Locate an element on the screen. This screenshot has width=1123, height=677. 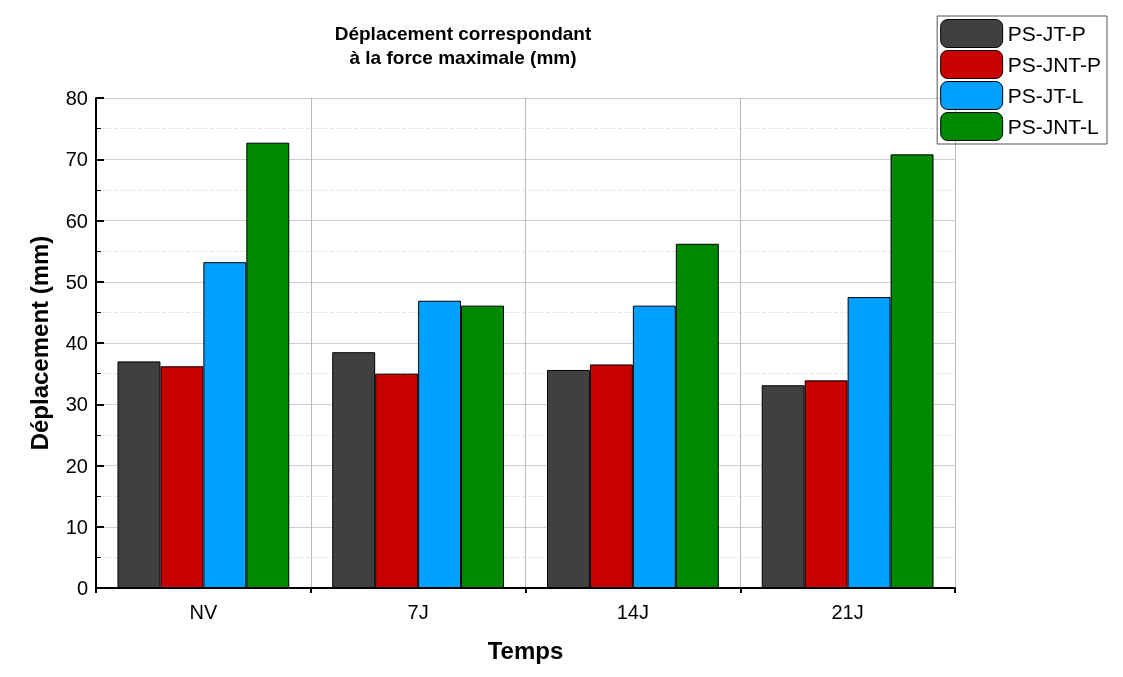
y-tick-label: 30 is located at coordinates (76, 404).